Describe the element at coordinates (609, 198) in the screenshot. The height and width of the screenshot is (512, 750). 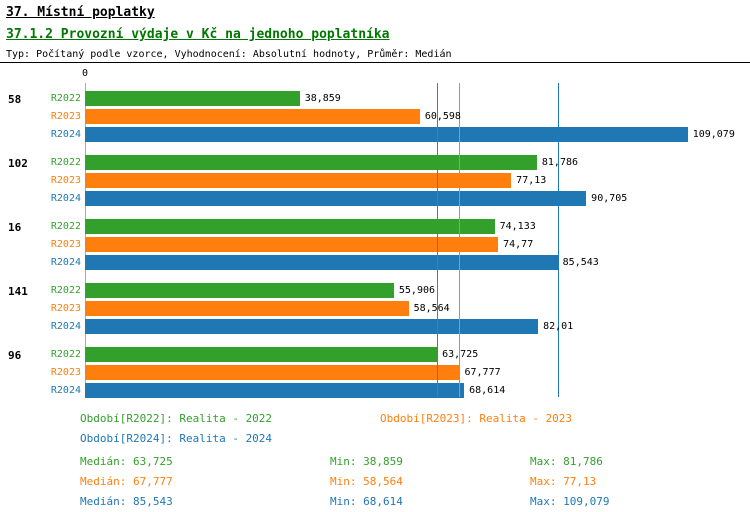
I see `bar-value-label: 90,705` at that location.